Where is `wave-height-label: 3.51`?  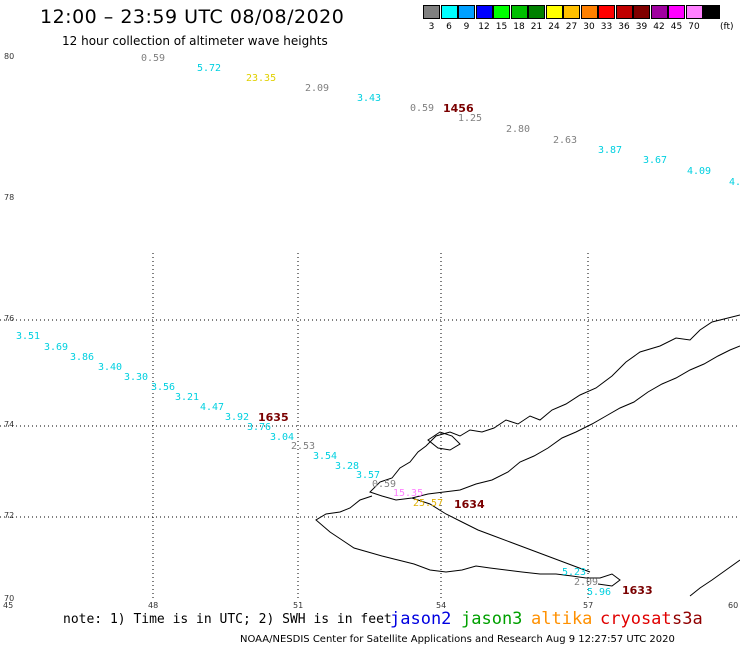 wave-height-label: 3.51 is located at coordinates (28, 336).